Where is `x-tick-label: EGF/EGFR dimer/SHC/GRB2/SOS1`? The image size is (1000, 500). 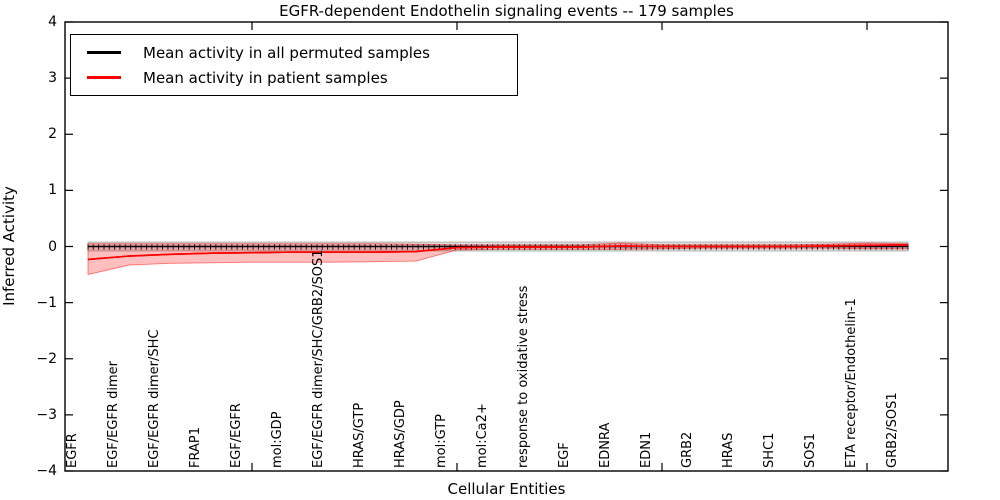
x-tick-label: EGF/EGFR dimer/SHC/GRB2/SOS1 is located at coordinates (318, 359).